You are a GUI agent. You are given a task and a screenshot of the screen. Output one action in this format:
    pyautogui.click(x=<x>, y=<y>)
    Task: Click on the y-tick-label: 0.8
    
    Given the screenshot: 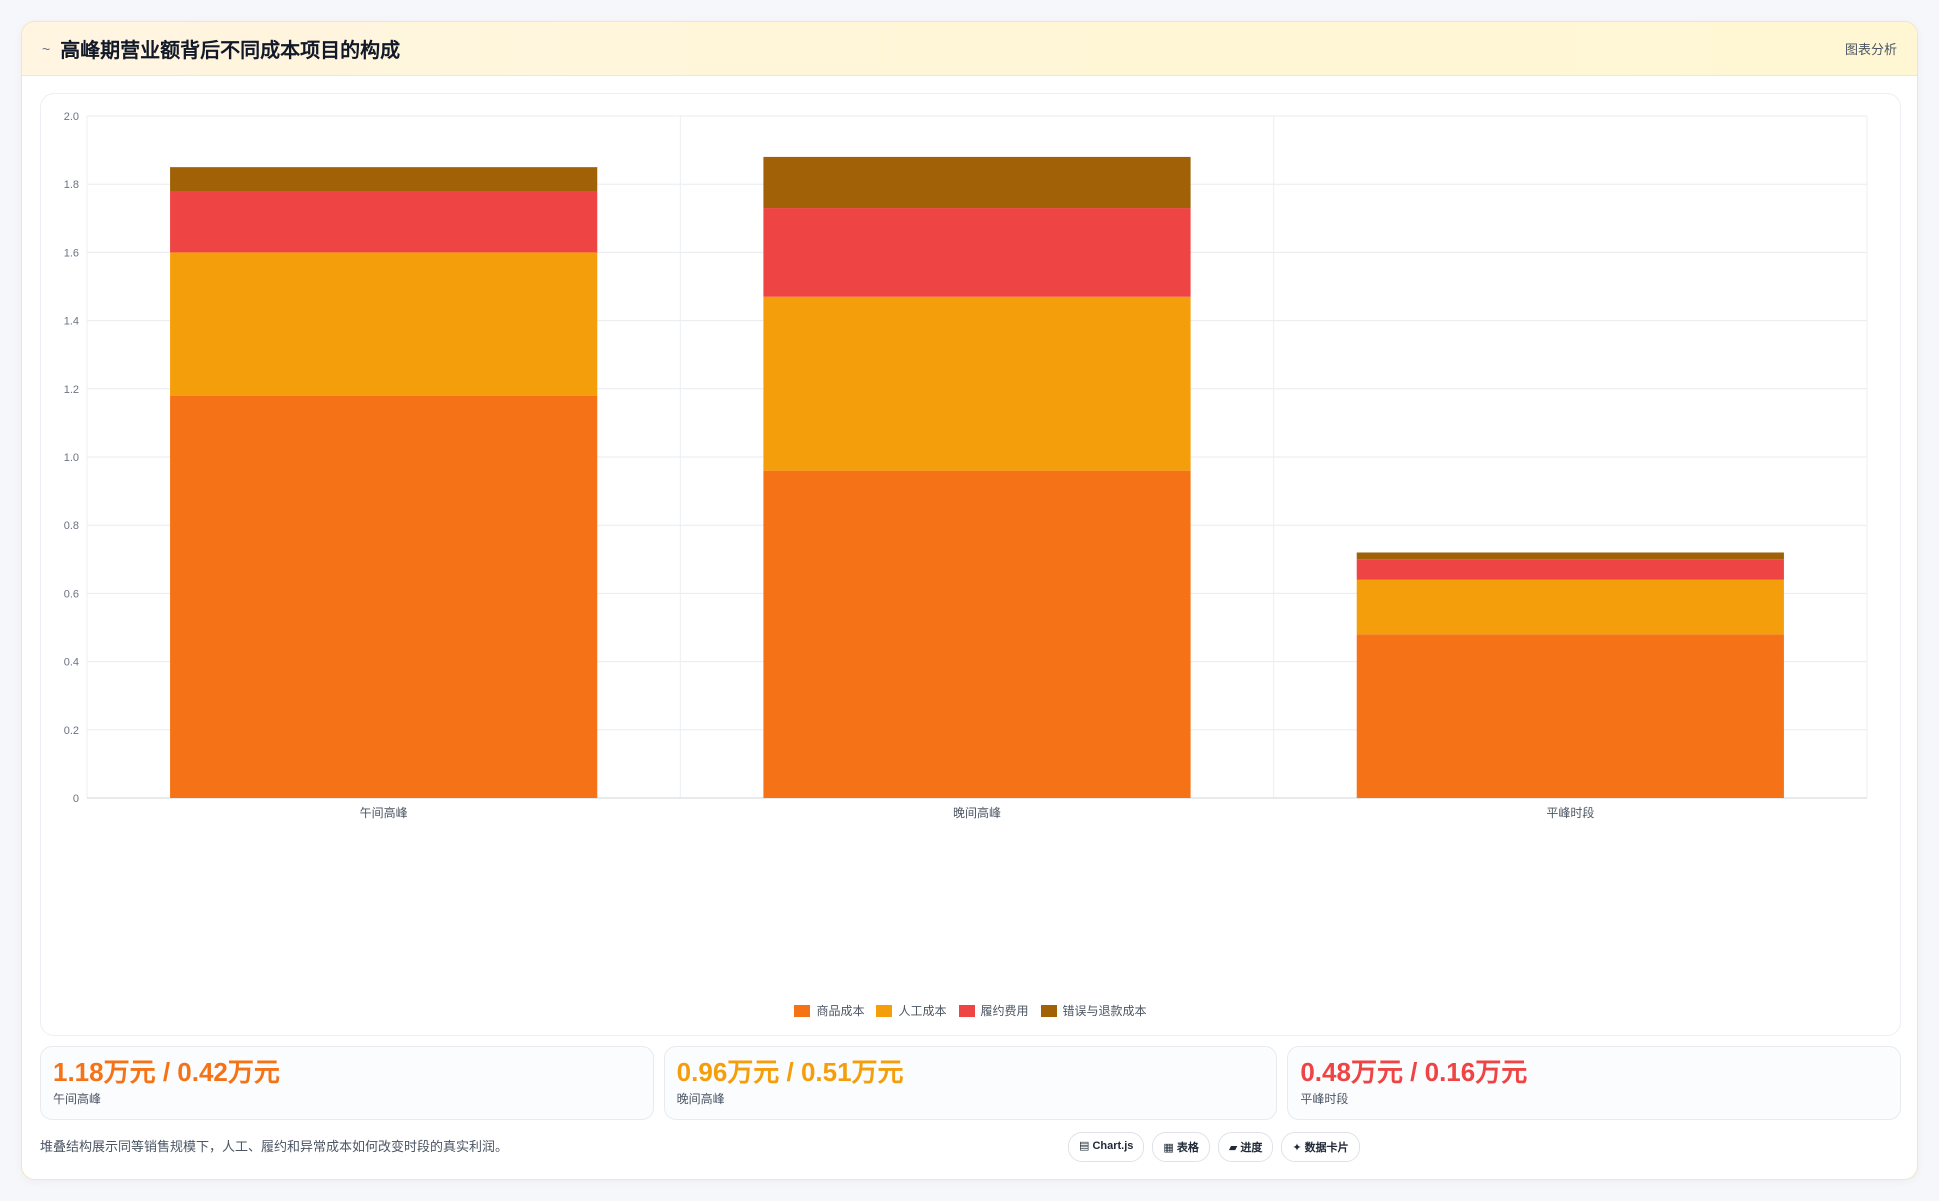 What is the action you would take?
    pyautogui.click(x=71, y=526)
    